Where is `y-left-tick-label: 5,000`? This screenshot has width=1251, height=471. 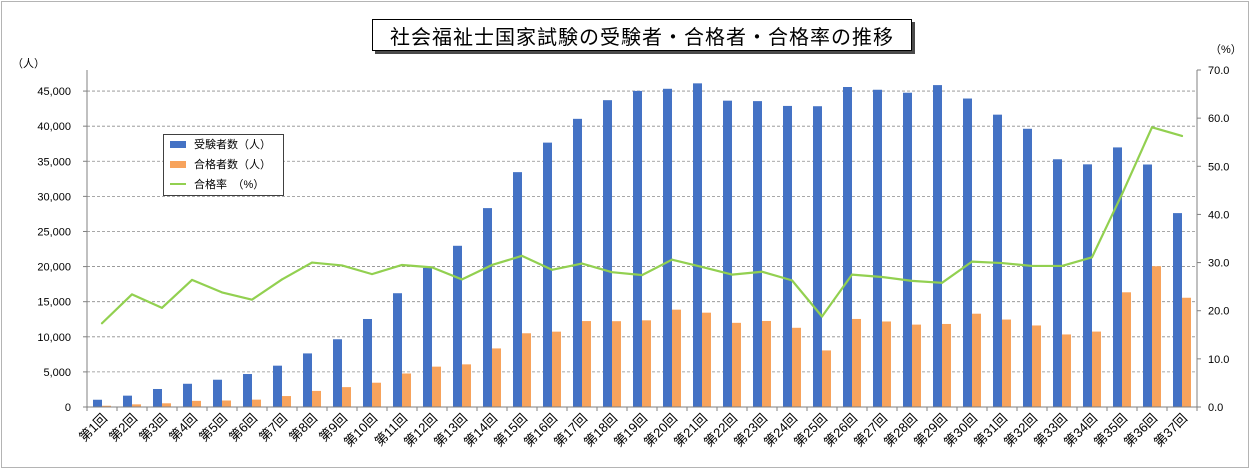
y-left-tick-label: 5,000 is located at coordinates (57, 373).